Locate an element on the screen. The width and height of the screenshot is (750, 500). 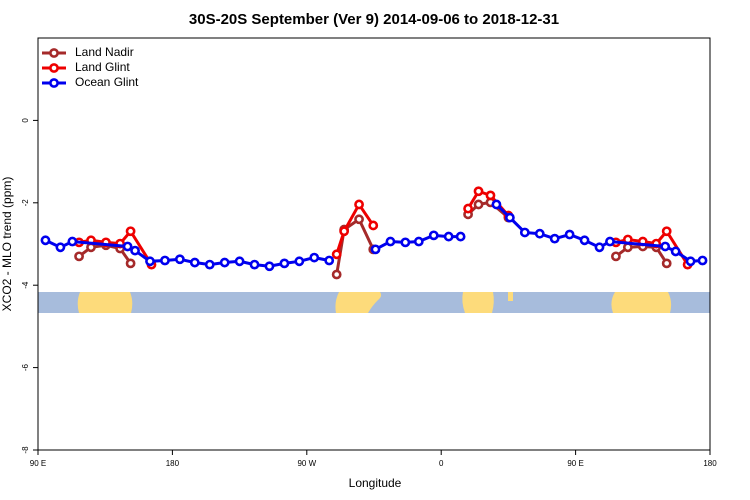
y-tick-label: -2 is located at coordinates (25, 203).